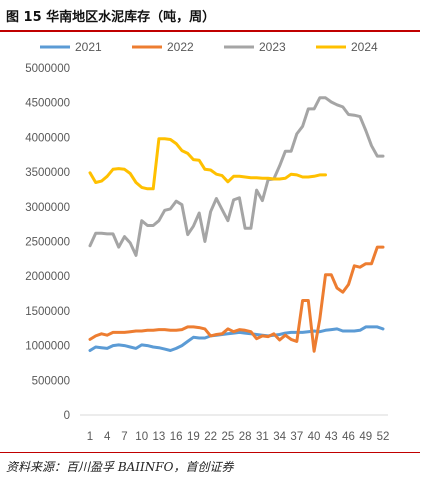 This screenshot has width=427, height=481. Describe the element at coordinates (176, 437) in the screenshot. I see `x-tick-label: 16` at that location.